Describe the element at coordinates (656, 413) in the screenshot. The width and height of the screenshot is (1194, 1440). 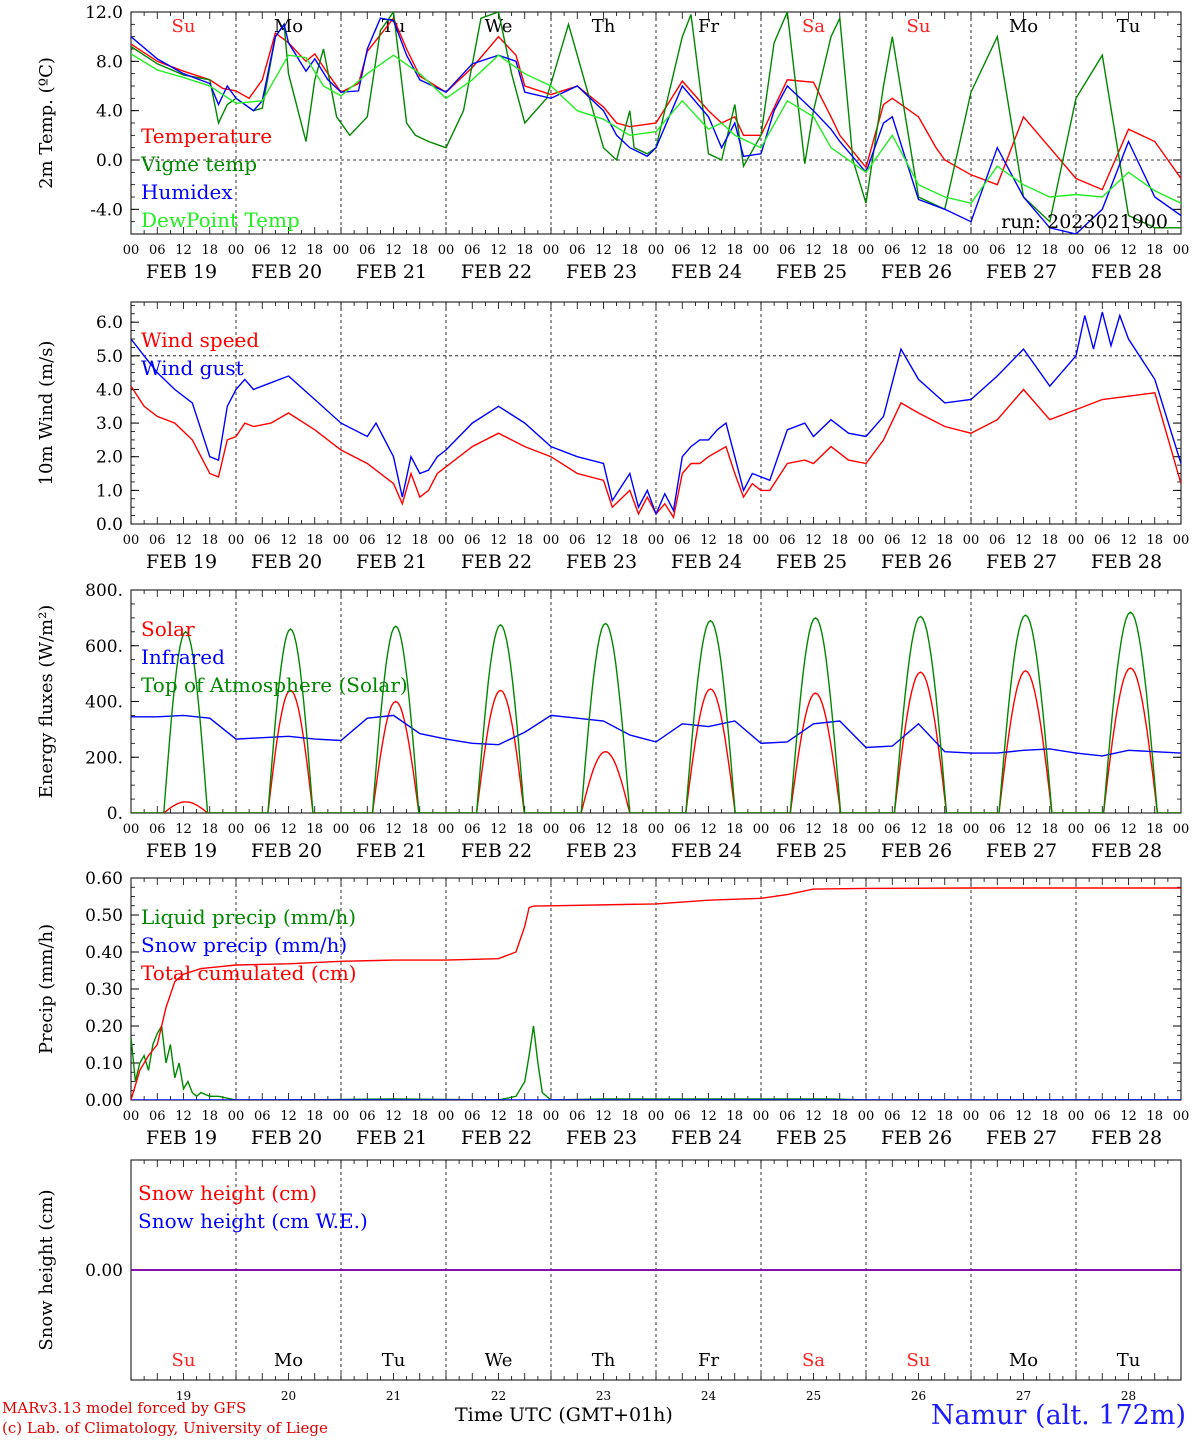
I see `series-wind-gust` at that location.